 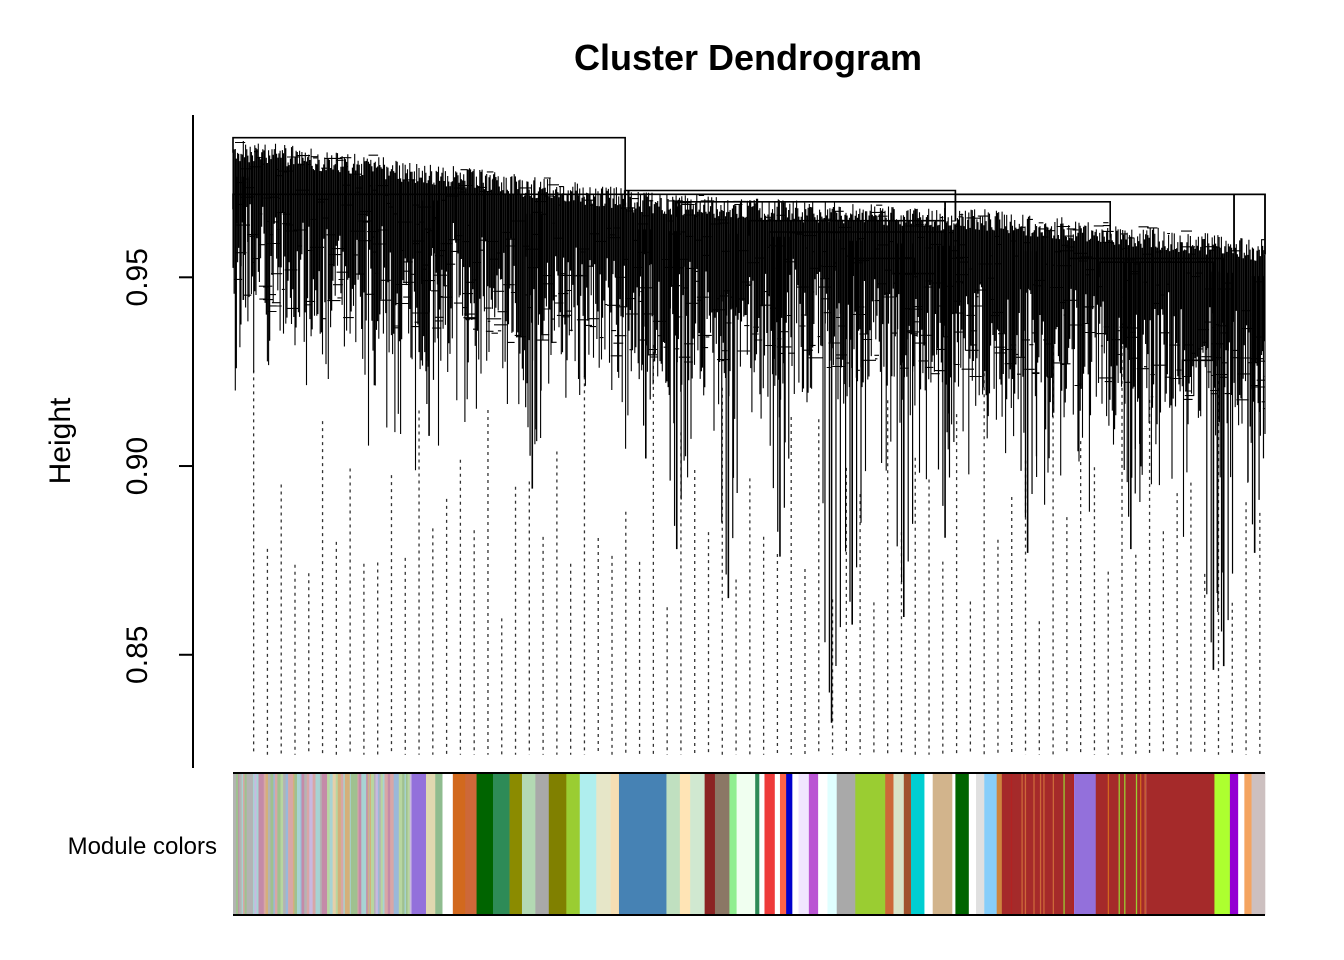 What do you see at coordinates (137, 277) in the screenshot?
I see `y-tick-label: 0.95` at bounding box center [137, 277].